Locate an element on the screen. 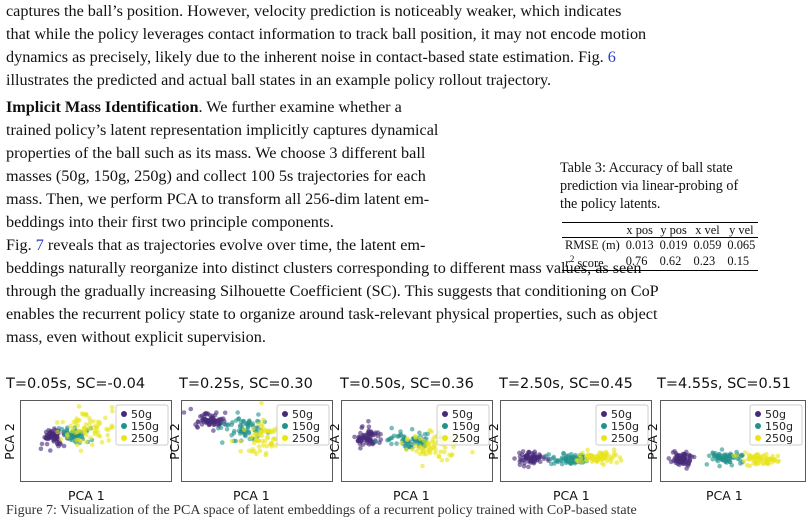 The height and width of the screenshot is (519, 806). caption-line: Table 3: Accuracy of ball state is located at coordinates (646, 168).